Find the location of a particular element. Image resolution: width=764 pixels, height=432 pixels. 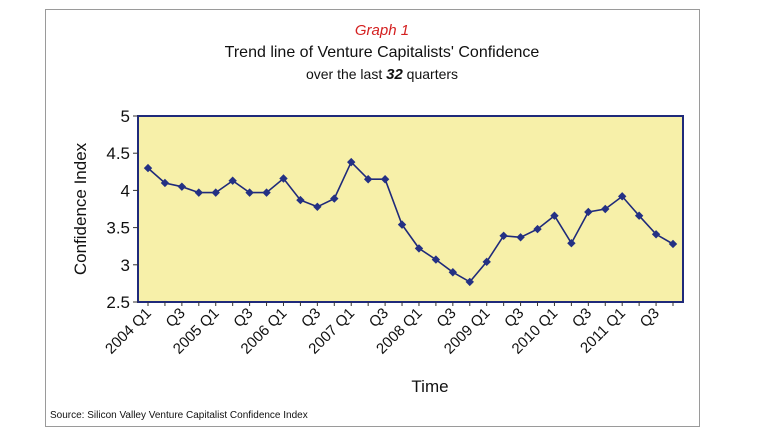

y-axis: 2.5 3 3.5 4 4.5 5 is located at coordinates (122, 209).